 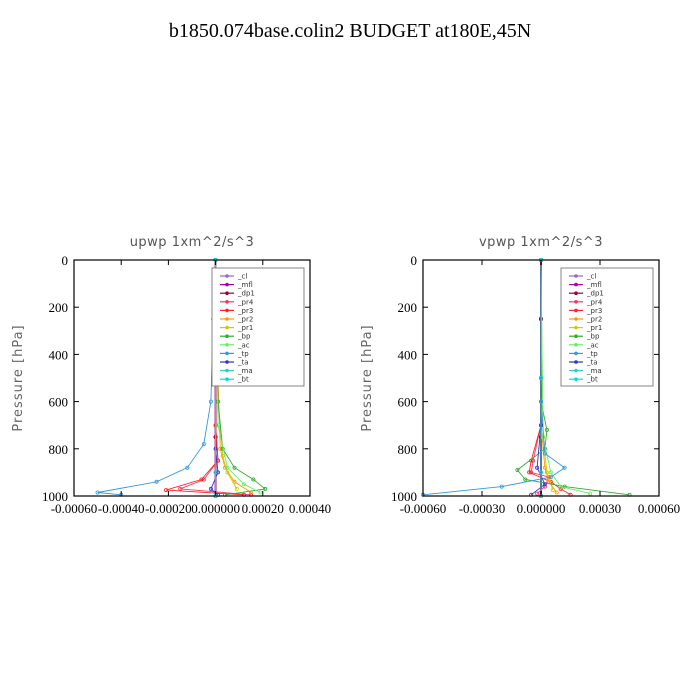 What do you see at coordinates (600, 508) in the screenshot?
I see `x-tick-label: 0.00030` at bounding box center [600, 508].